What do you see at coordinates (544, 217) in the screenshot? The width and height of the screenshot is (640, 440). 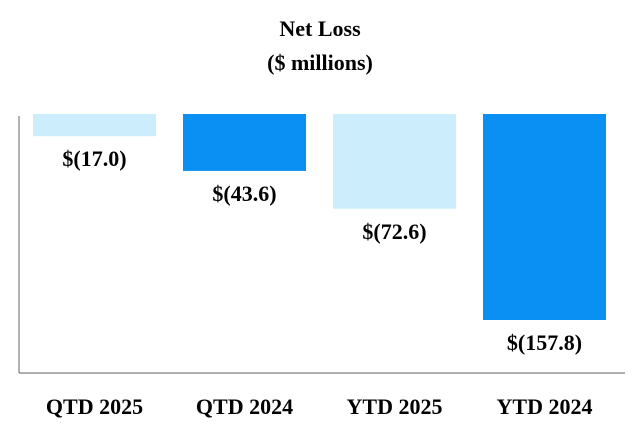 I see `bar-ytd-2024` at bounding box center [544, 217].